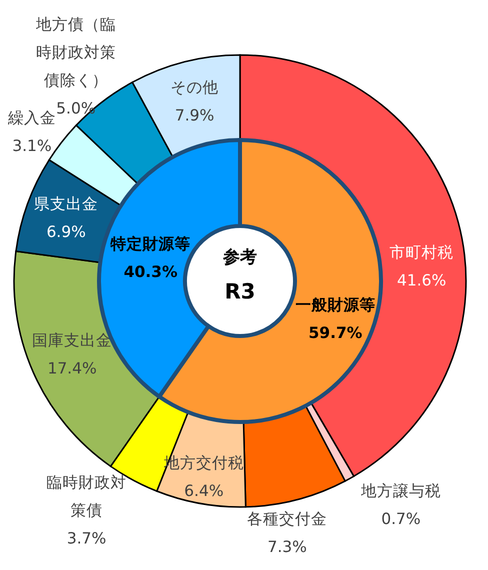 The image size is (488, 570). I want to click on slice-label: 国庫支出金, so click(72, 341).